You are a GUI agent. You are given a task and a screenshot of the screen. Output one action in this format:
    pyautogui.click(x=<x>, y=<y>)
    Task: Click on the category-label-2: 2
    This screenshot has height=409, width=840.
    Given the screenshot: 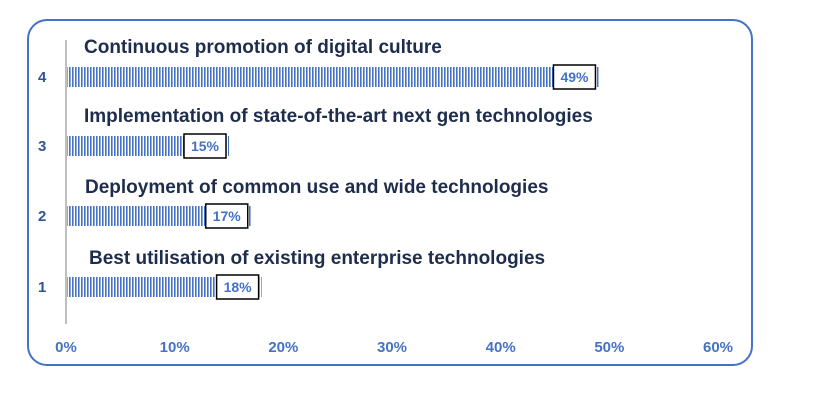 What is the action you would take?
    pyautogui.click(x=42, y=216)
    